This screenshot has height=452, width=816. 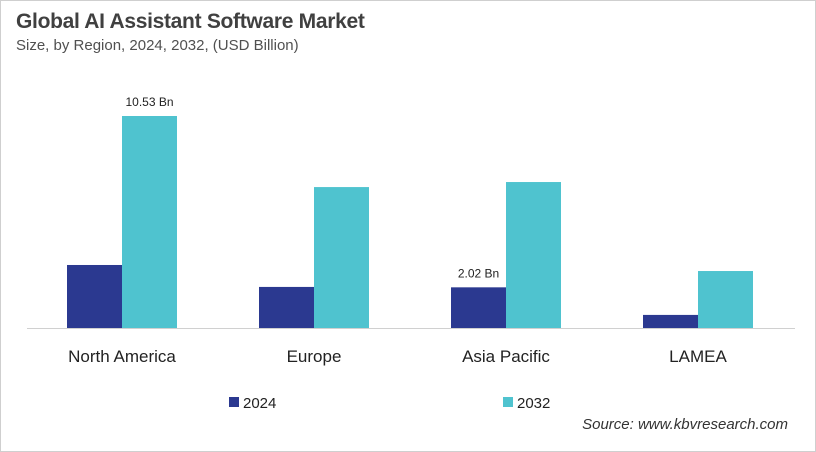 What do you see at coordinates (533, 403) in the screenshot?
I see `legend-label-2032: 2032` at bounding box center [533, 403].